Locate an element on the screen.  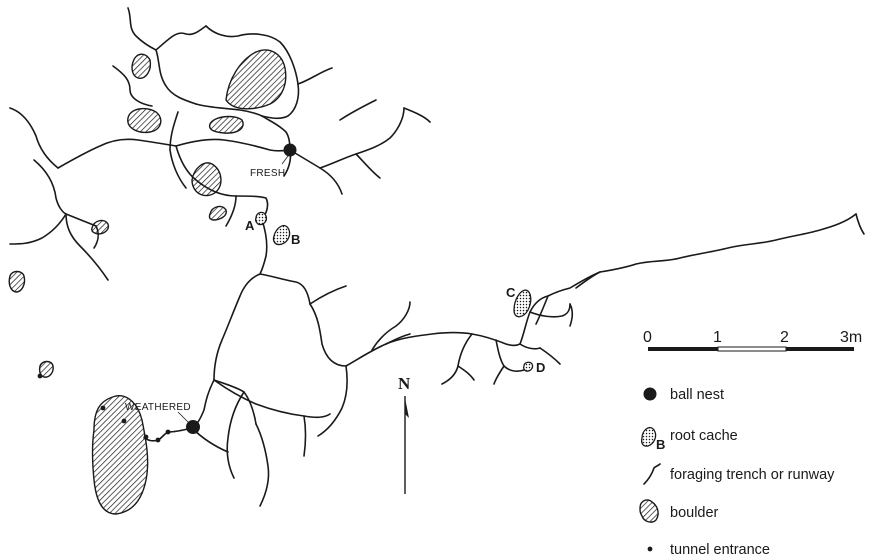
label-fresh: FRESH is located at coordinates (267, 173).